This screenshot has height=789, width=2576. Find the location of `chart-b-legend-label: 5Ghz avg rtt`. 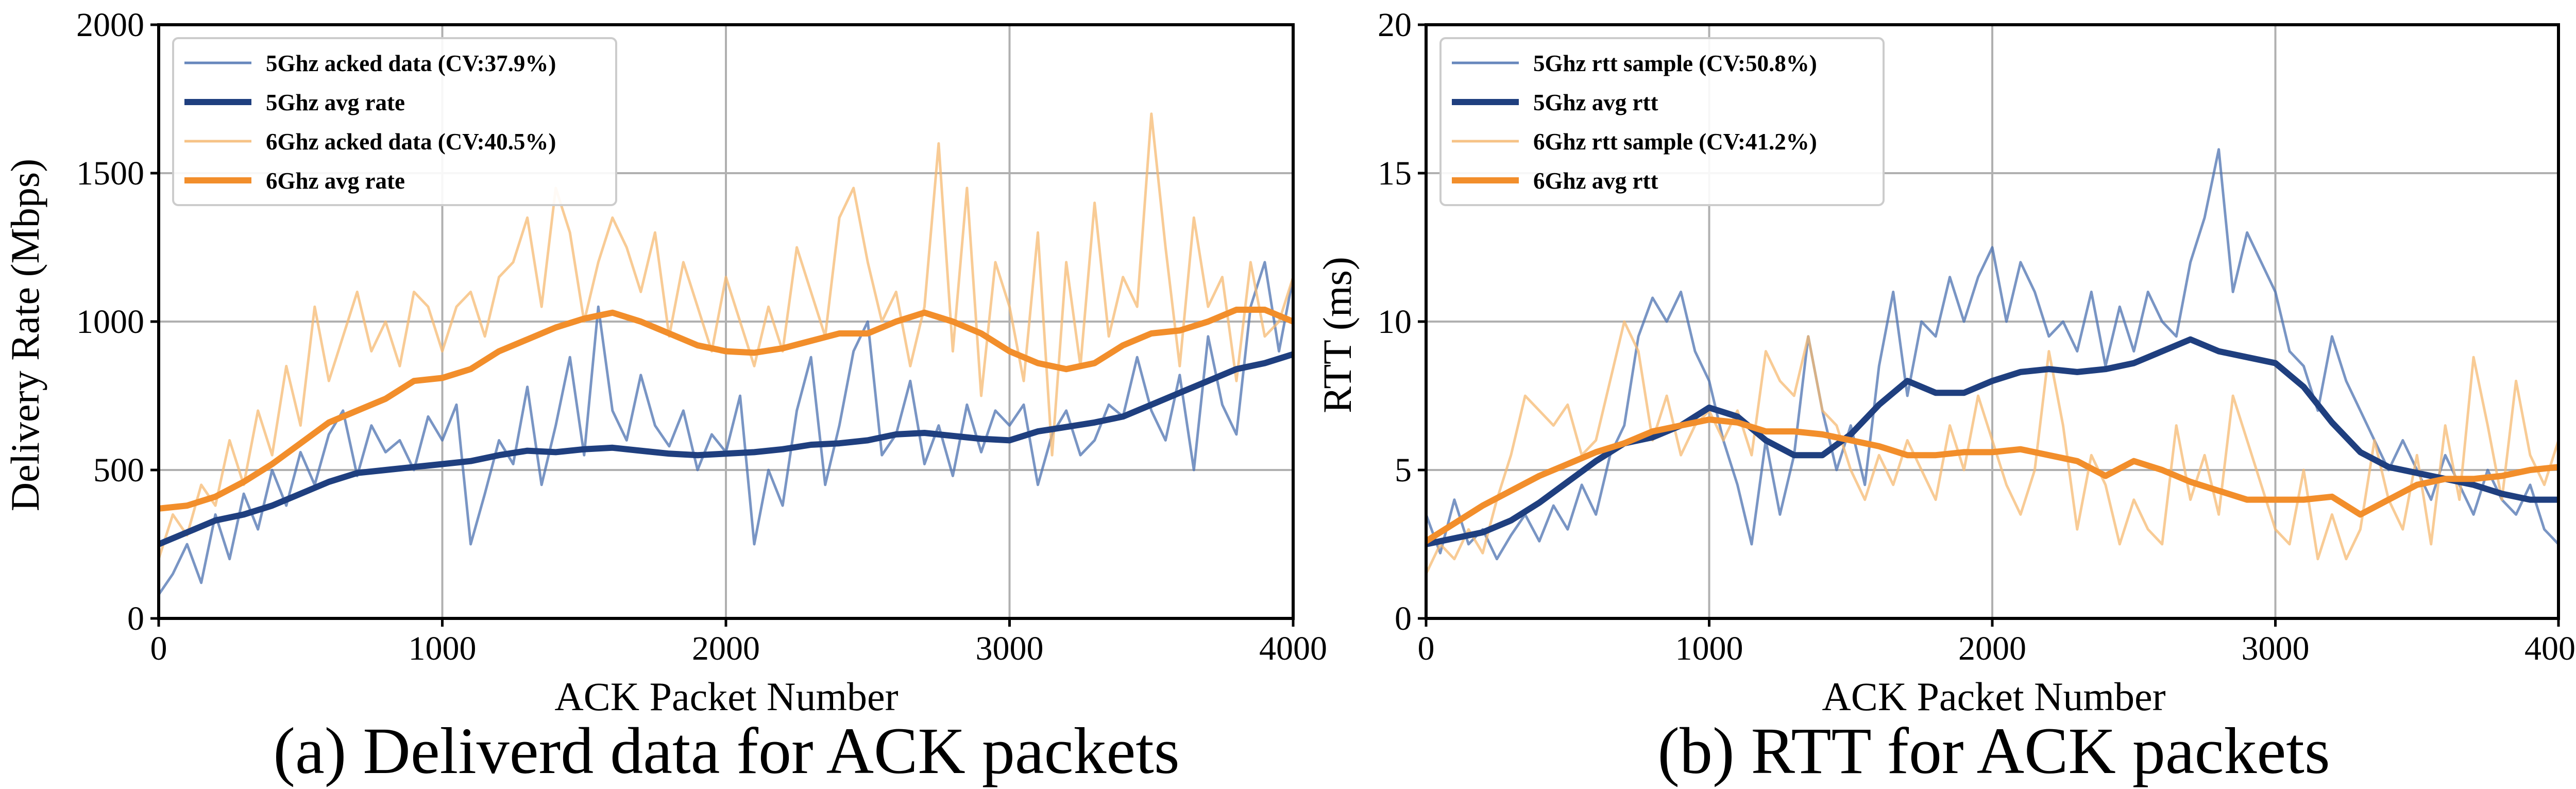

chart-b-legend-label: 5Ghz avg rtt is located at coordinates (1595, 102).